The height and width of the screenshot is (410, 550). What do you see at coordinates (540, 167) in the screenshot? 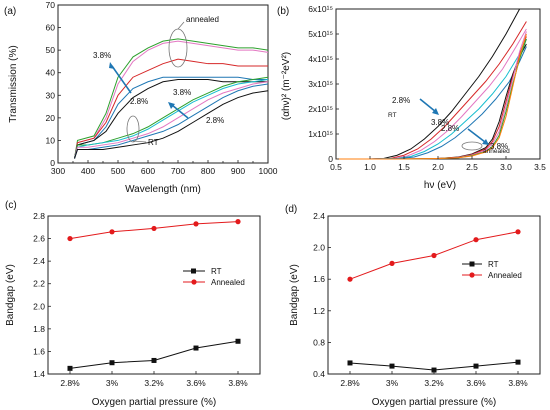
I see `panel-b-x-tick-label: 3.5` at bounding box center [540, 167].